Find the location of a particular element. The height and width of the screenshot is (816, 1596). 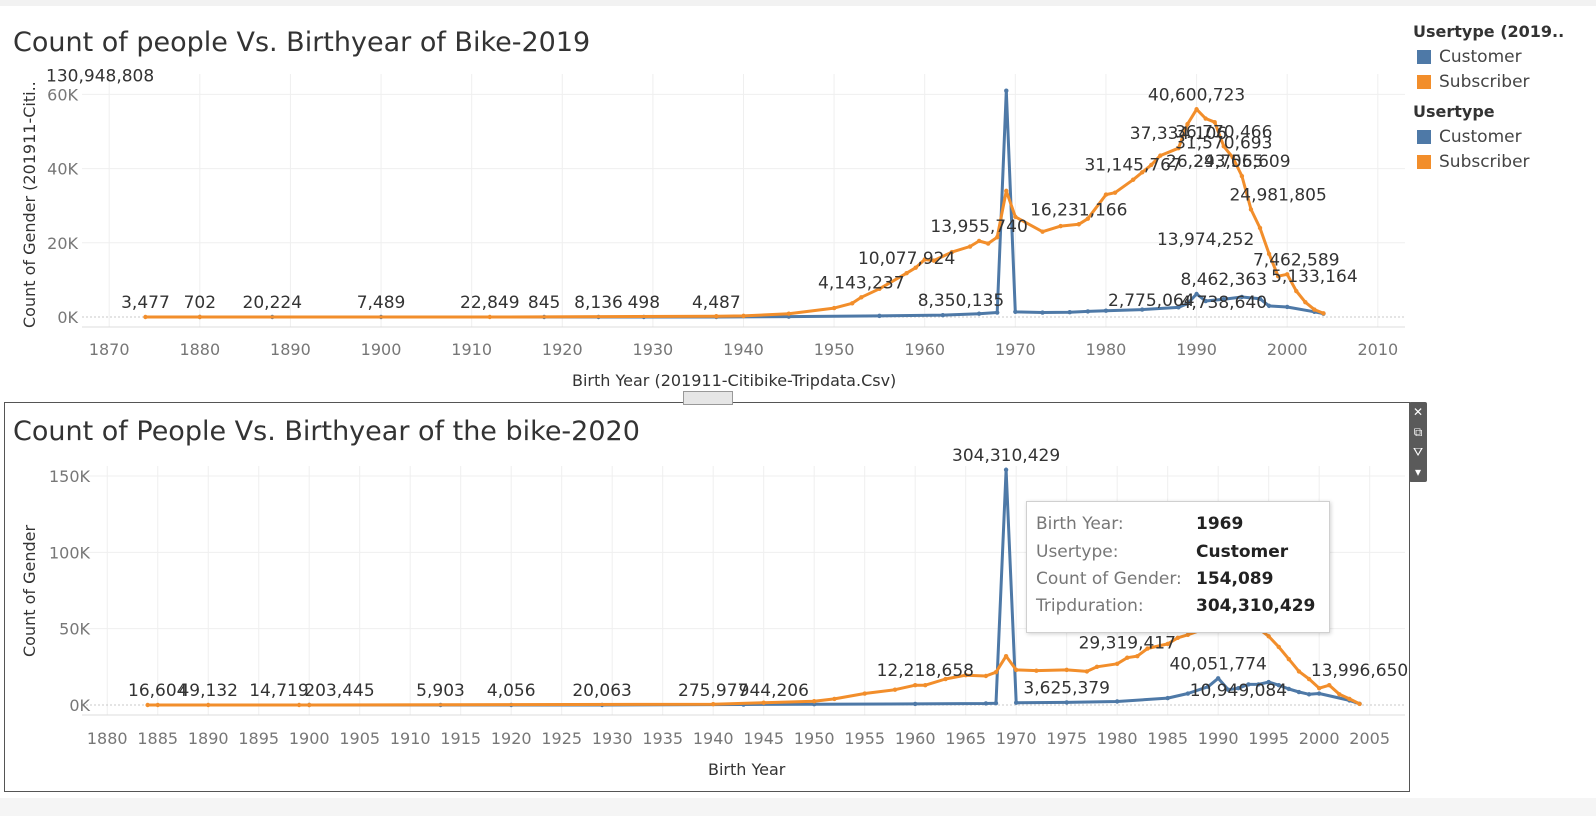

chevron-down-icon: ▾ is located at coordinates (1418, 472).